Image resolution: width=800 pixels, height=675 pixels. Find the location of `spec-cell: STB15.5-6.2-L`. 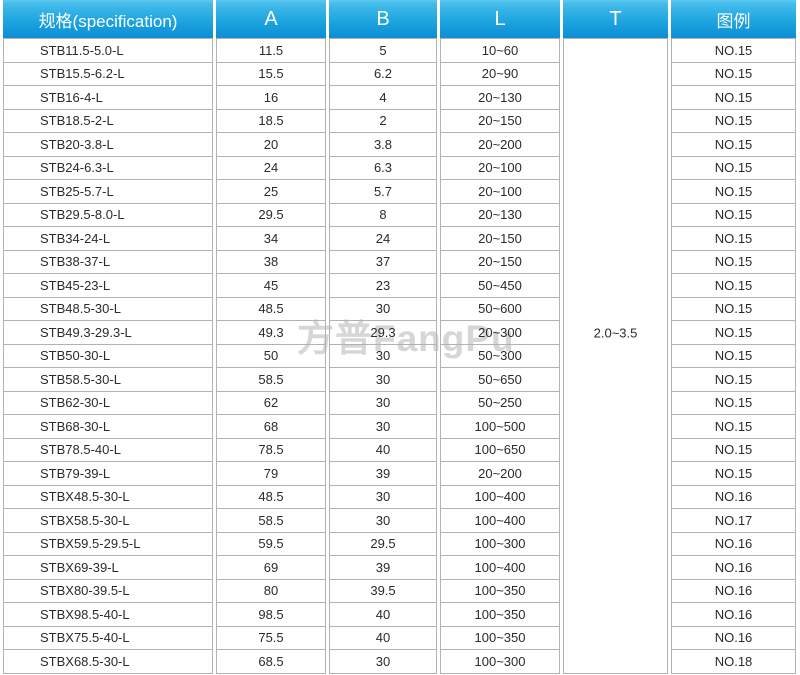

spec-cell: STB15.5-6.2-L is located at coordinates (108, 74).